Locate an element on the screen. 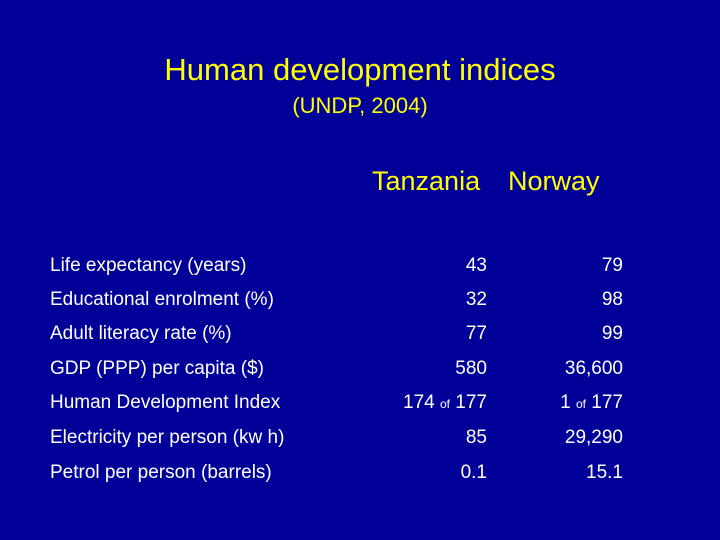 The image size is (720, 540). cell-tanzania: 43 is located at coordinates (476, 265).